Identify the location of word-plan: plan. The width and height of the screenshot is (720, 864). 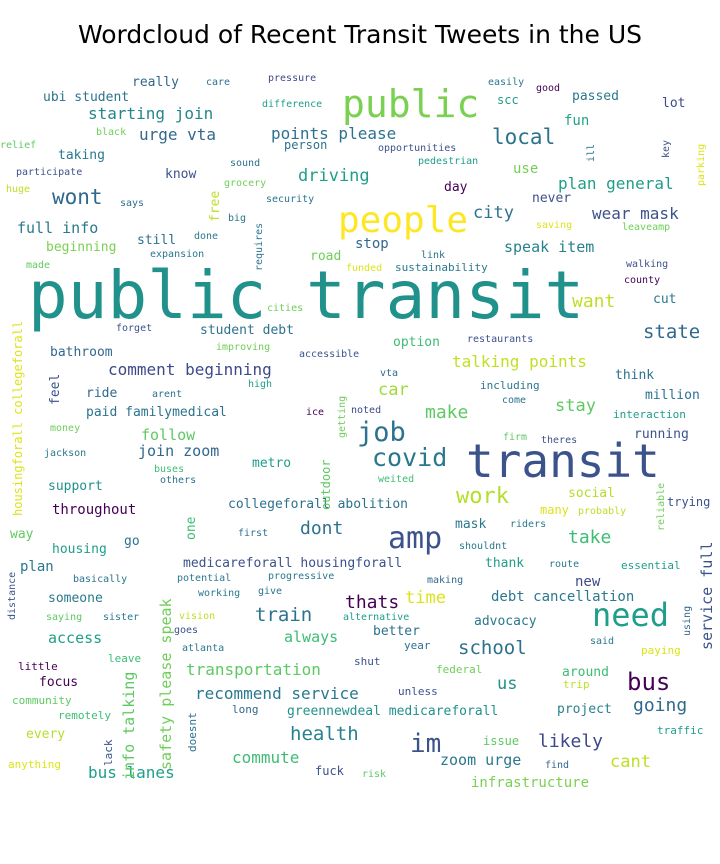
(37, 567).